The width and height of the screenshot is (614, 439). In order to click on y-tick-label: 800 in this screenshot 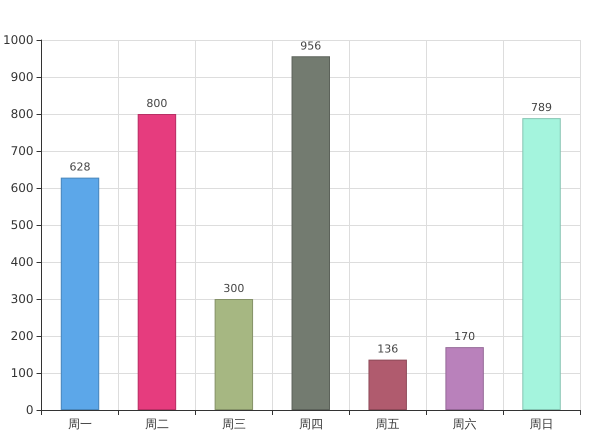, I will do `click(22, 114)`.